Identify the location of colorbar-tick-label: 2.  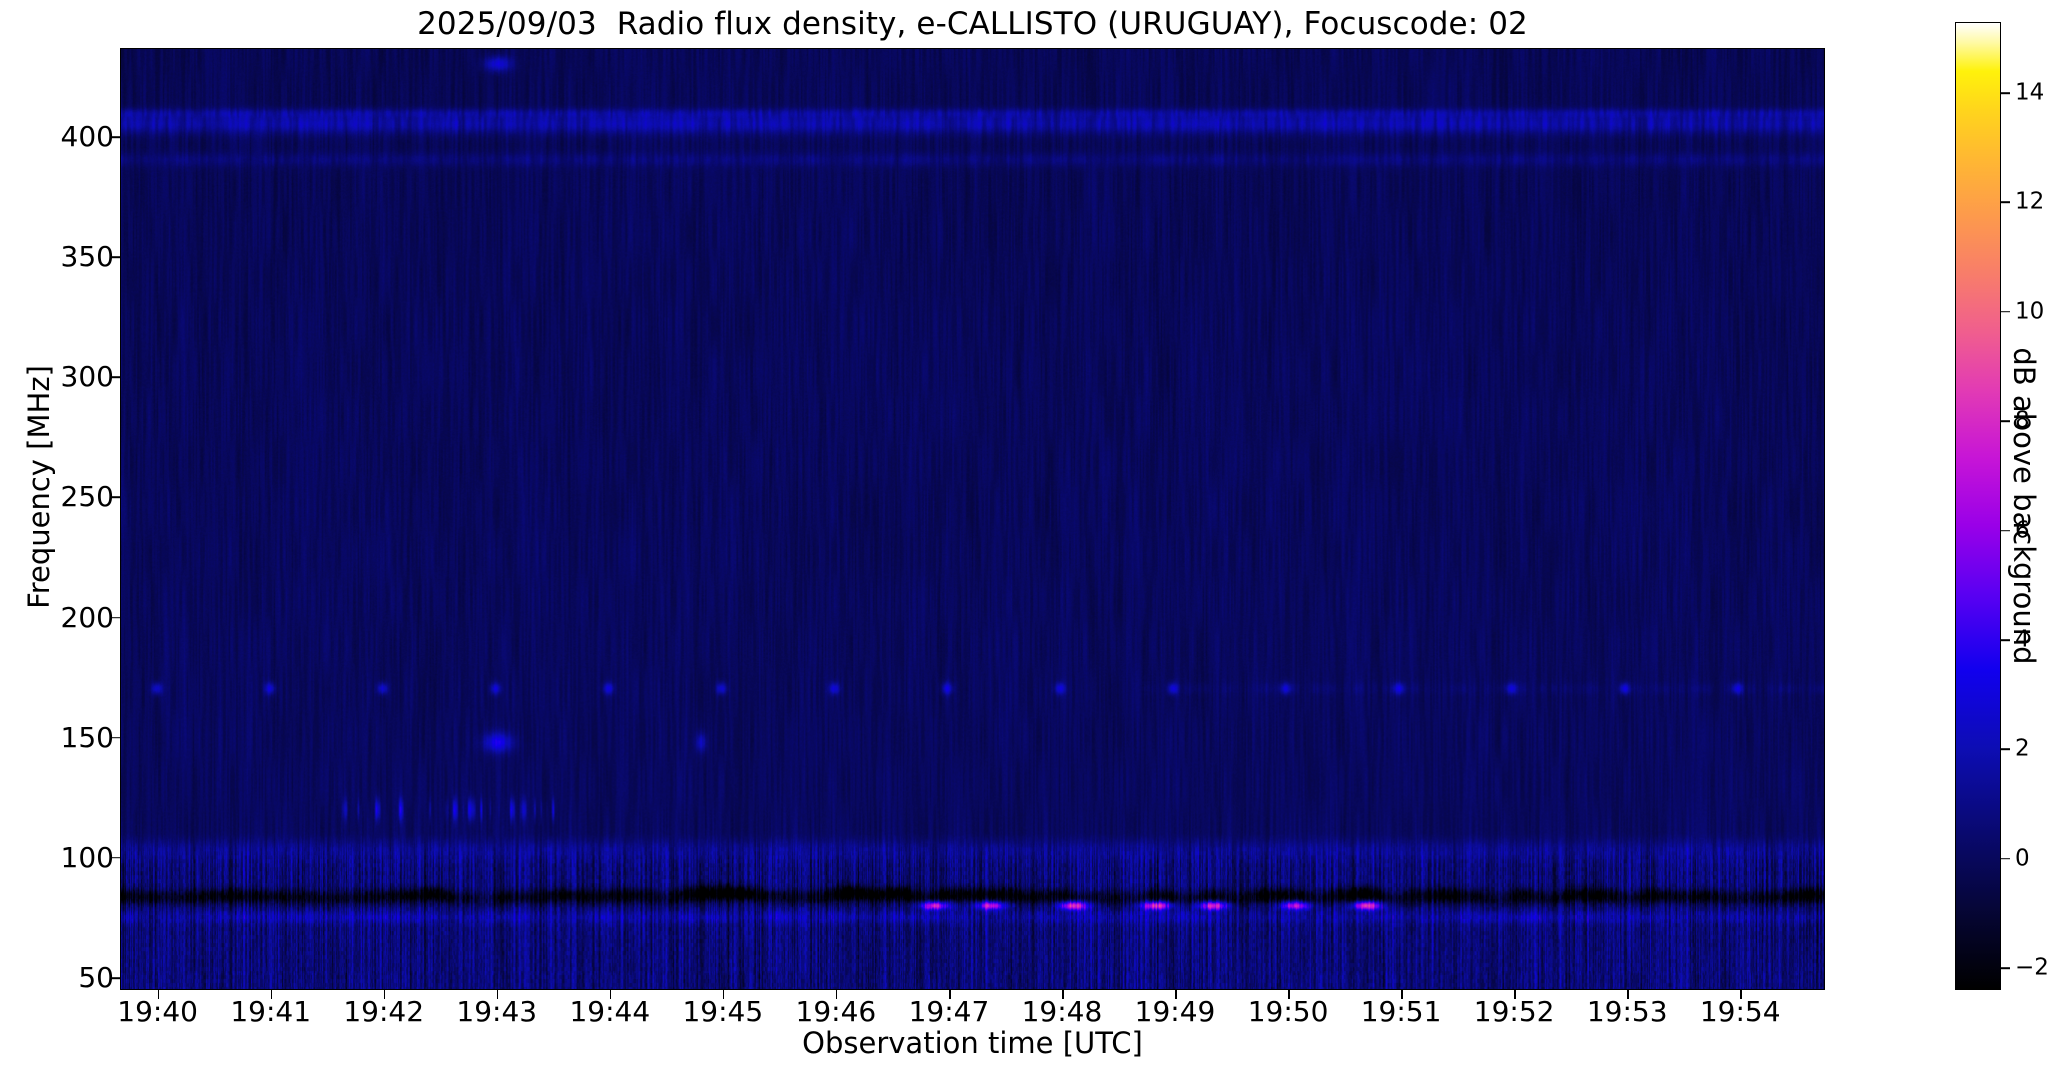
(2022, 748).